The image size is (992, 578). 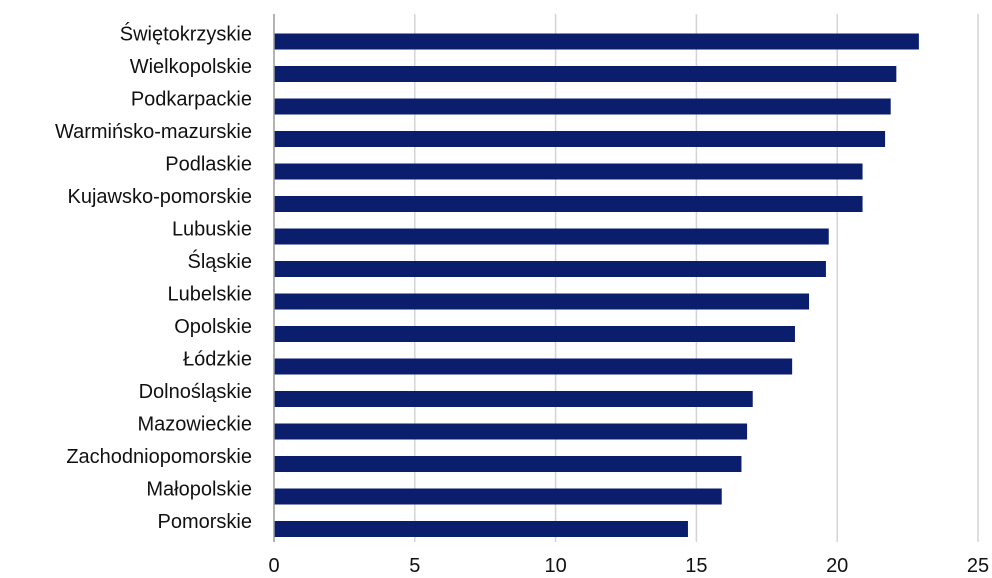 What do you see at coordinates (273, 566) in the screenshot?
I see `x-tick-label: 0` at bounding box center [273, 566].